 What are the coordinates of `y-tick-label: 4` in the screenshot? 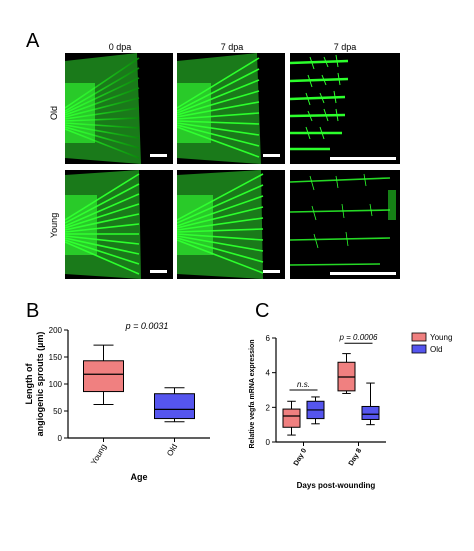 It's located at (268, 373).